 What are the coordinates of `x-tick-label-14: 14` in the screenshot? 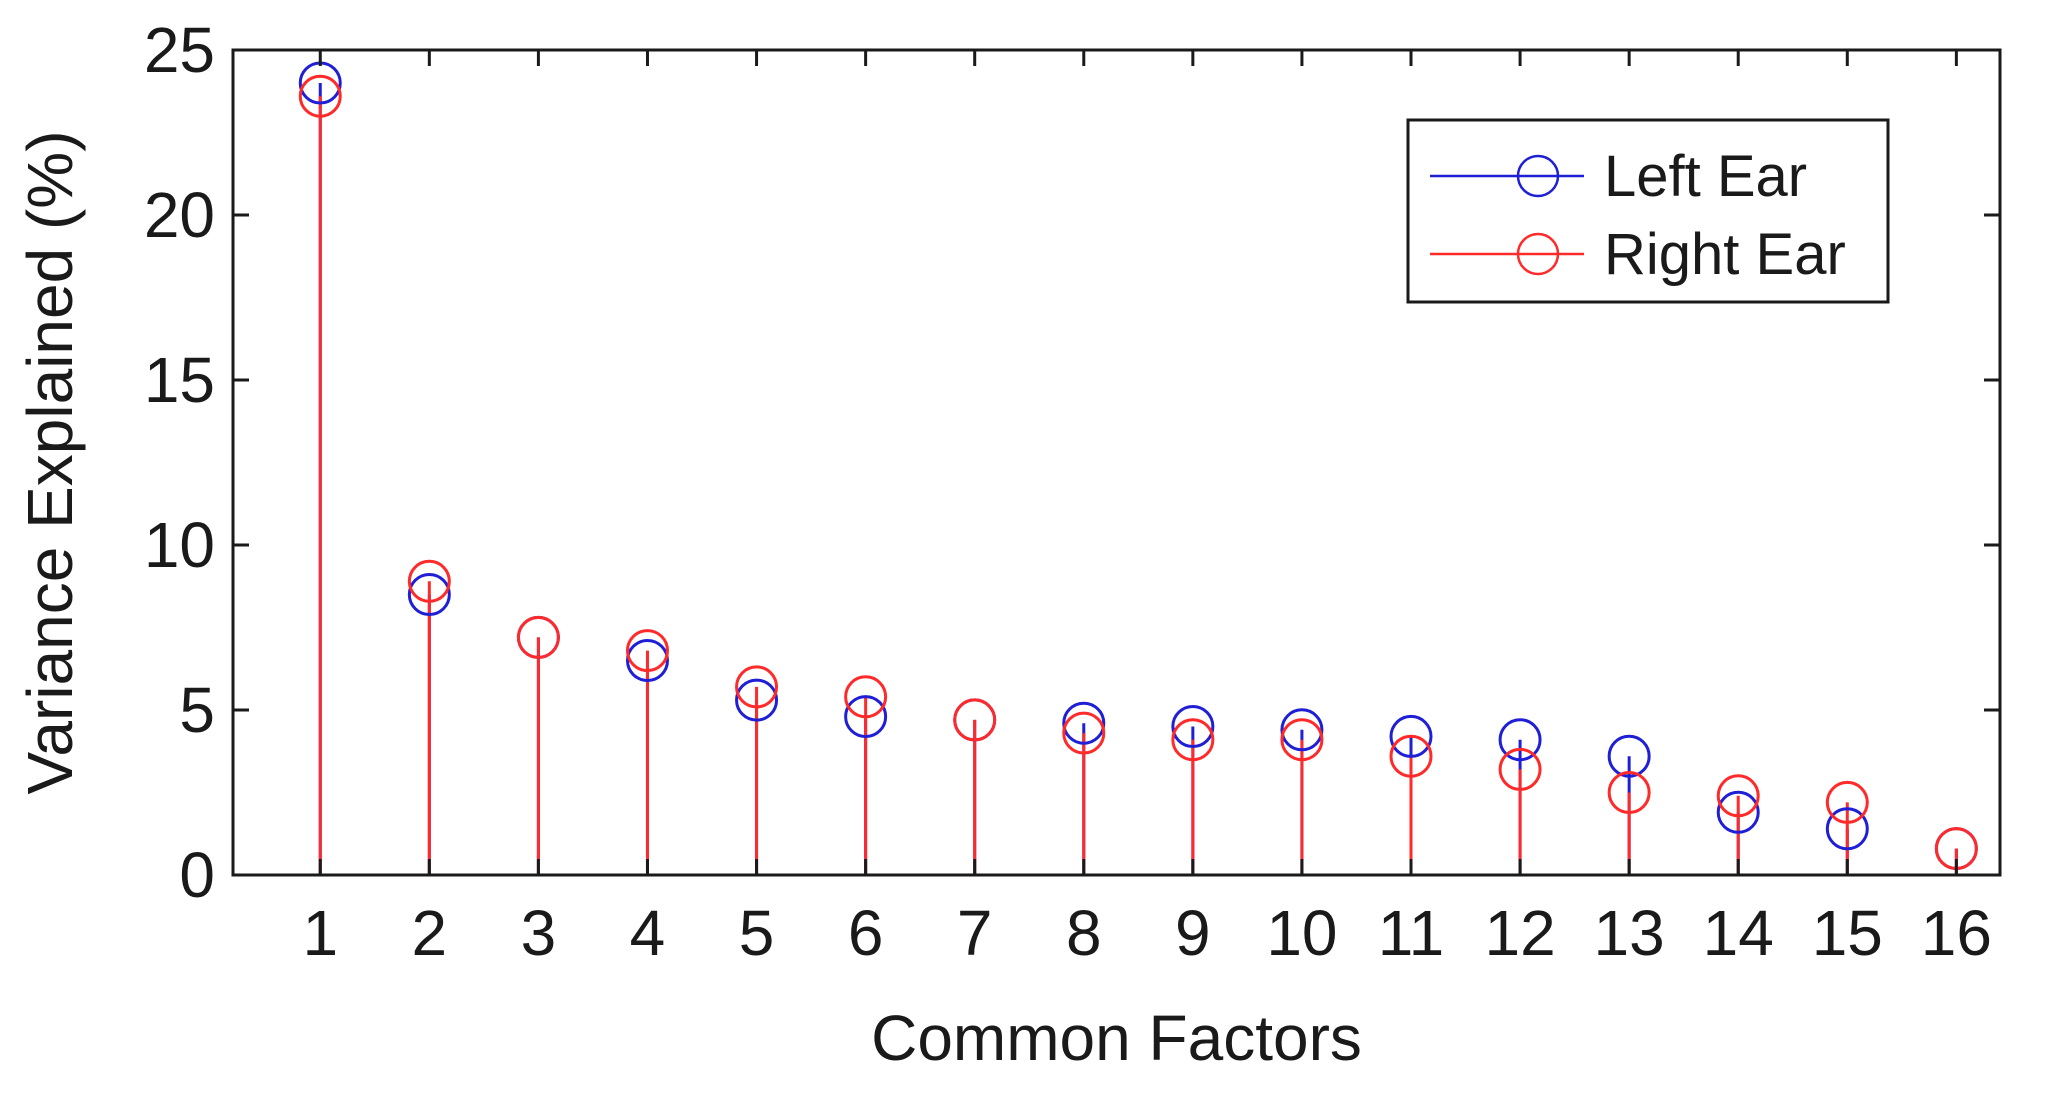 It's located at (1738, 933).